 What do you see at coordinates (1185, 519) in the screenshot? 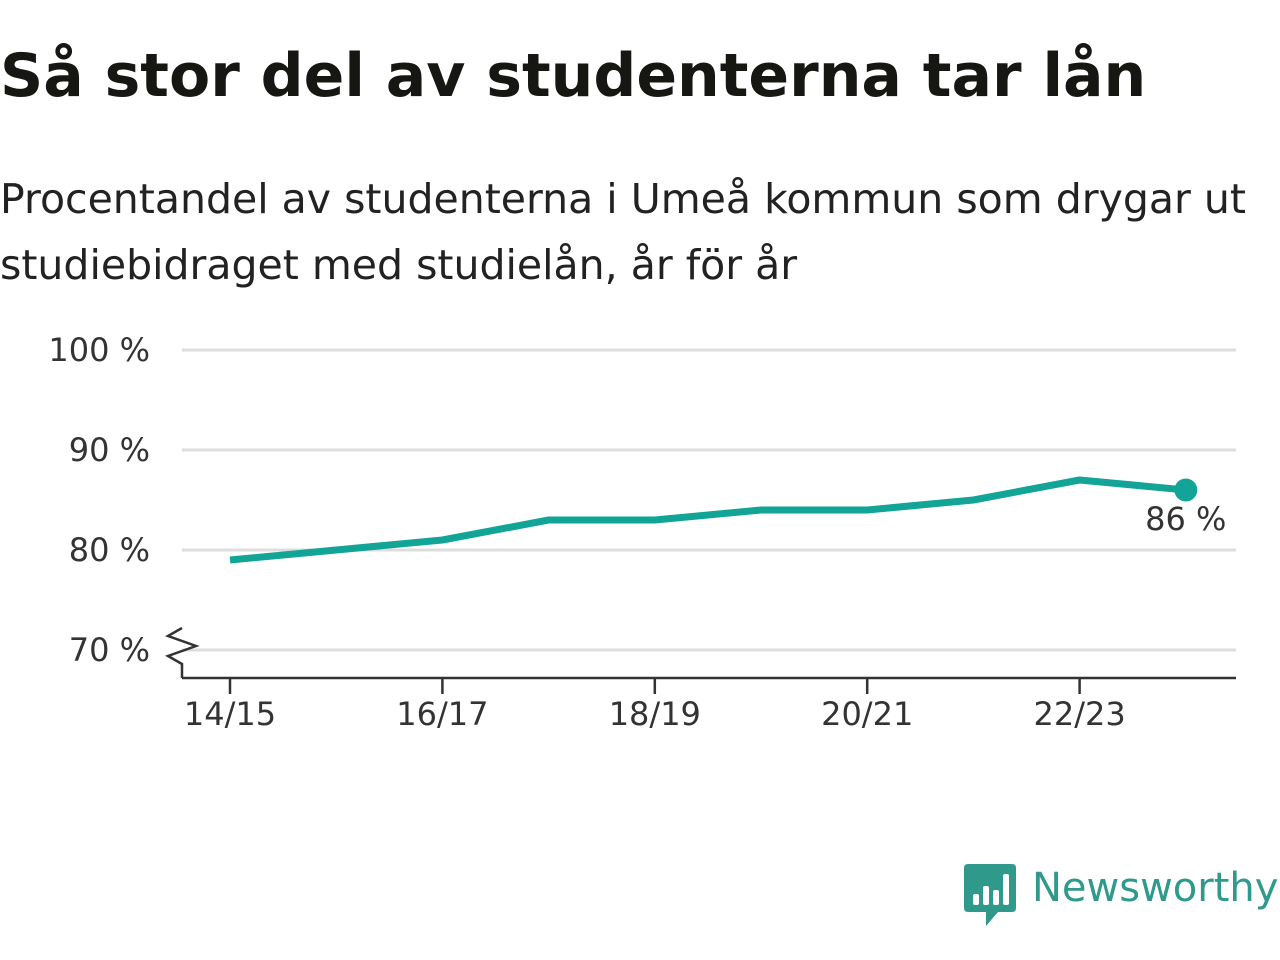
I see `end-value-label: 86 %` at bounding box center [1185, 519].